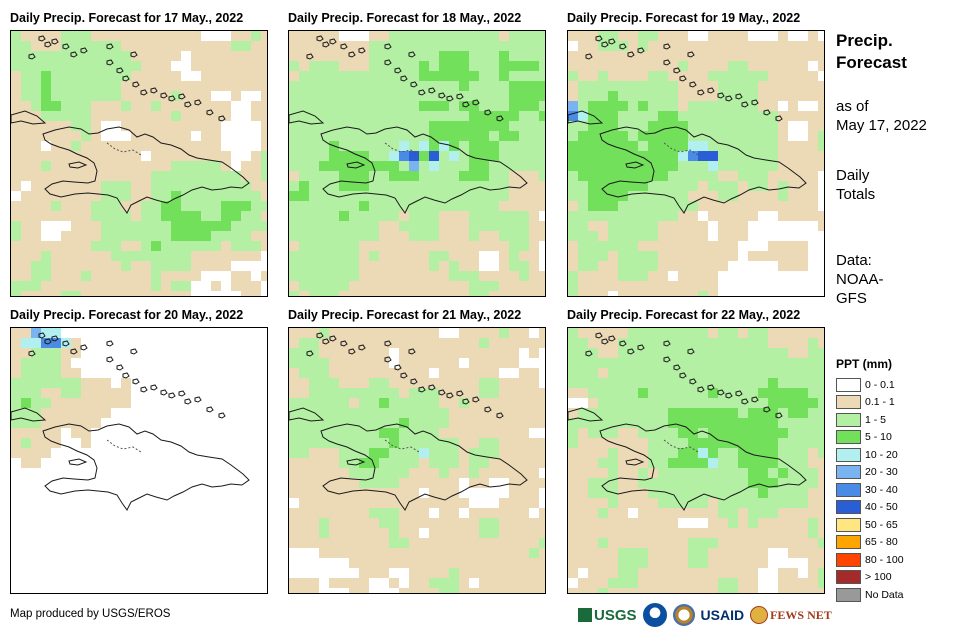 Image resolution: width=970 pixels, height=635 pixels. What do you see at coordinates (705, 615) in the screenshot?
I see `logo-strip: USGS USAID FEWS NET` at bounding box center [705, 615].